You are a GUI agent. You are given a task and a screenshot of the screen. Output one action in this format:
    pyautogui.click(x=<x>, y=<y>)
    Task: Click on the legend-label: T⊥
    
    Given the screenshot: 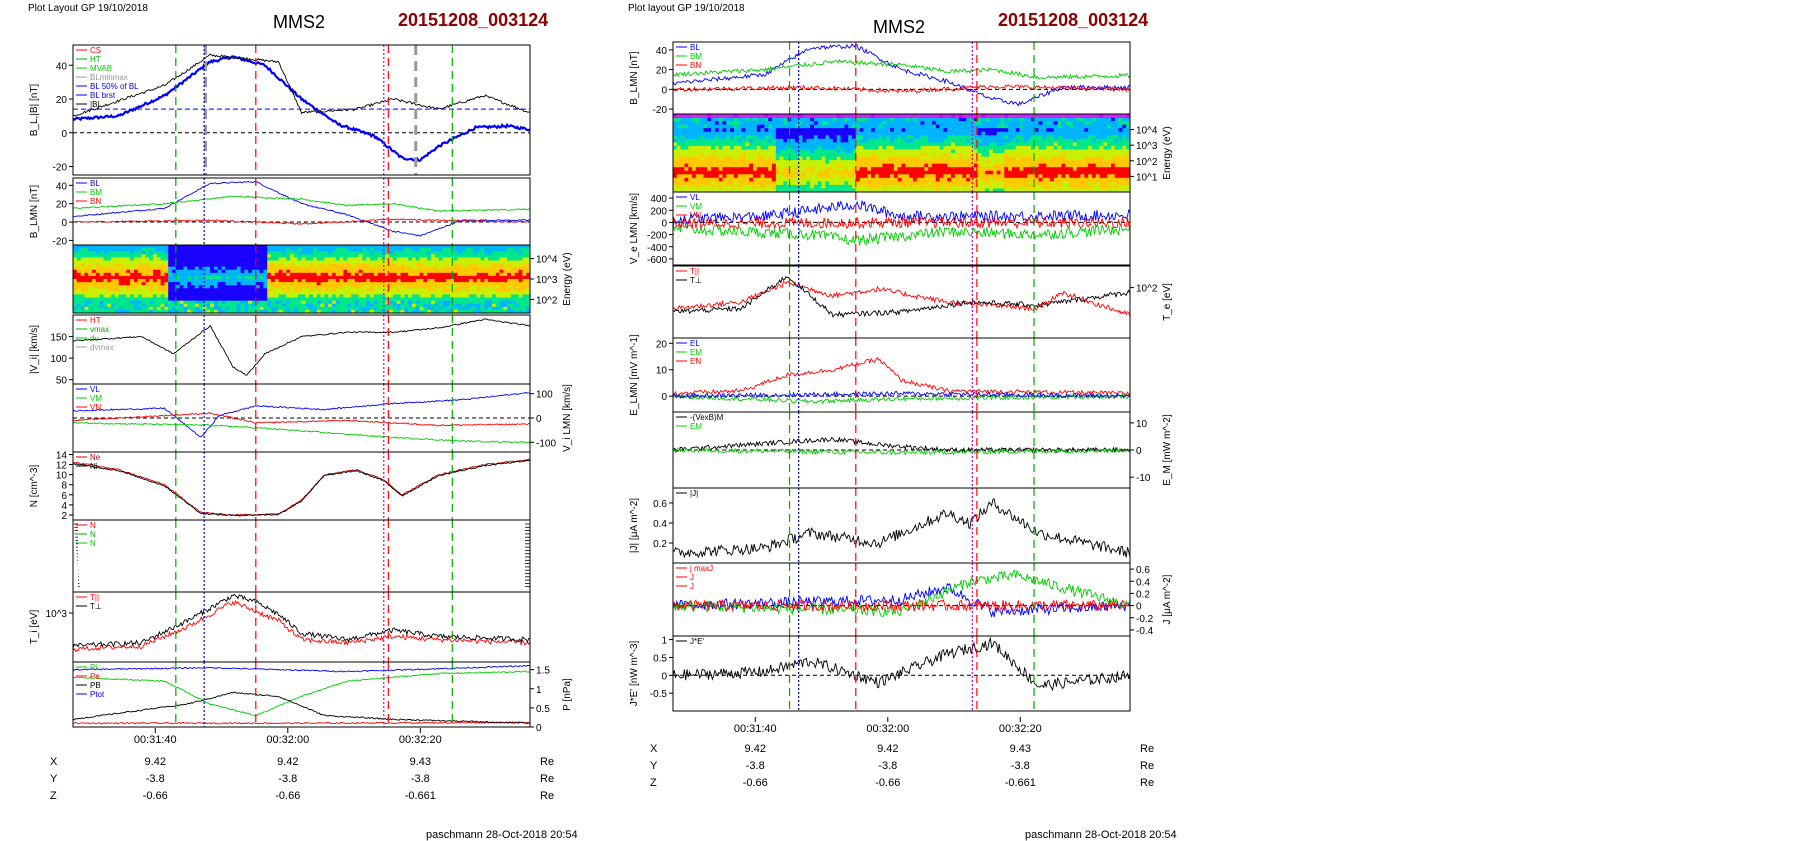 What is the action you would take?
    pyautogui.click(x=96, y=606)
    